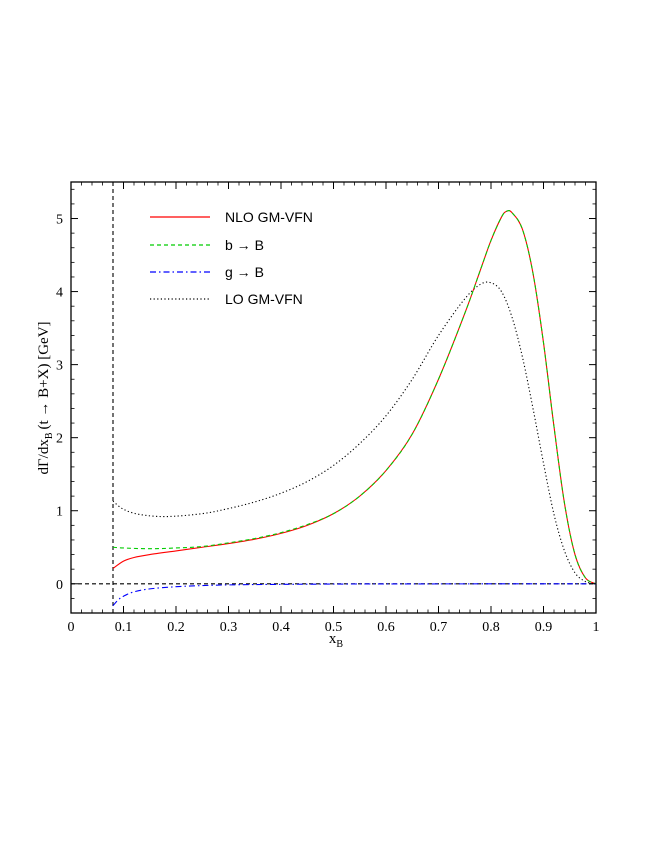  I want to click on x-tick-label: 0.6, so click(386, 627).